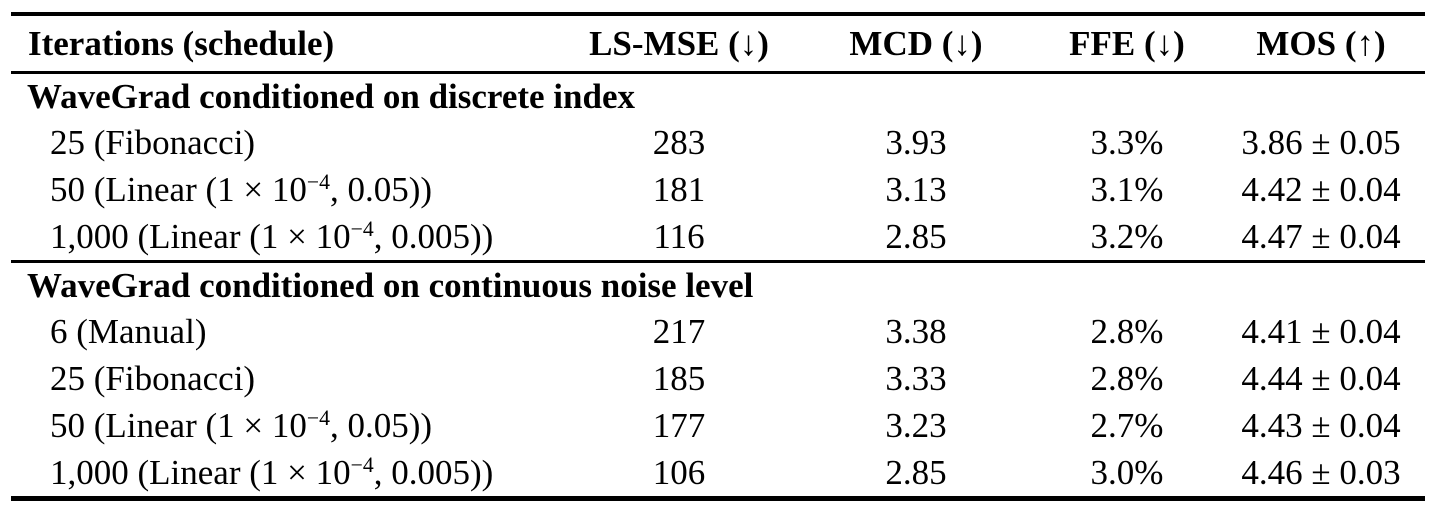  I want to click on cell-ffe: 3.0%, so click(1127, 472).